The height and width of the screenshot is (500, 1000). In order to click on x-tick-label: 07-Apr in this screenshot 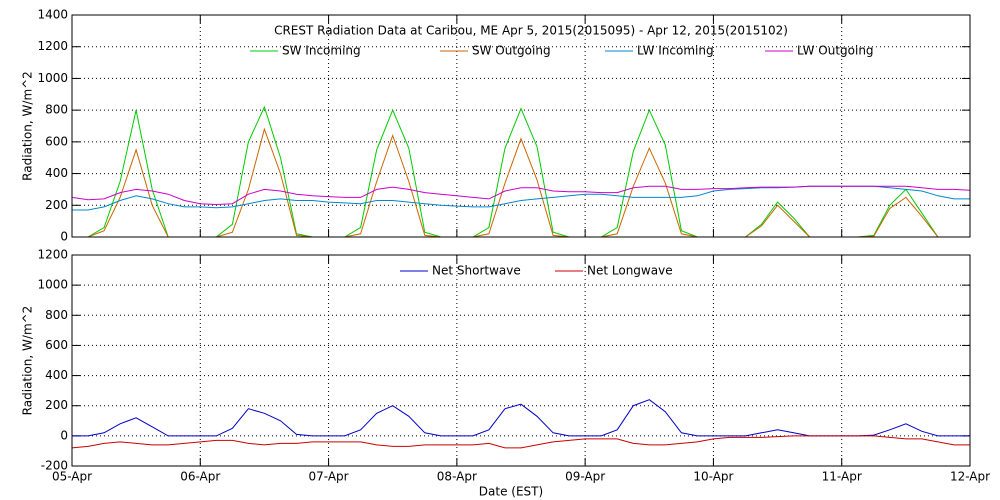, I will do `click(329, 477)`.